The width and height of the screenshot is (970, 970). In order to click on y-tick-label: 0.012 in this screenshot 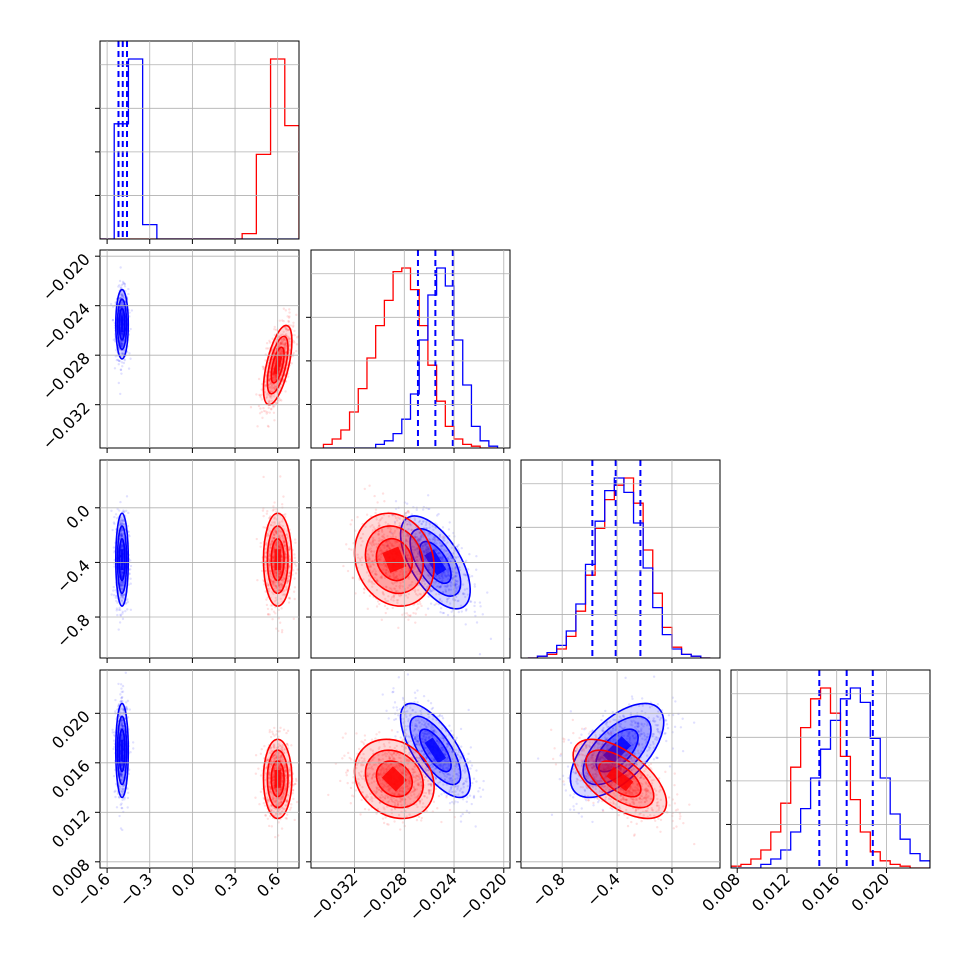, I will do `click(71, 829)`.